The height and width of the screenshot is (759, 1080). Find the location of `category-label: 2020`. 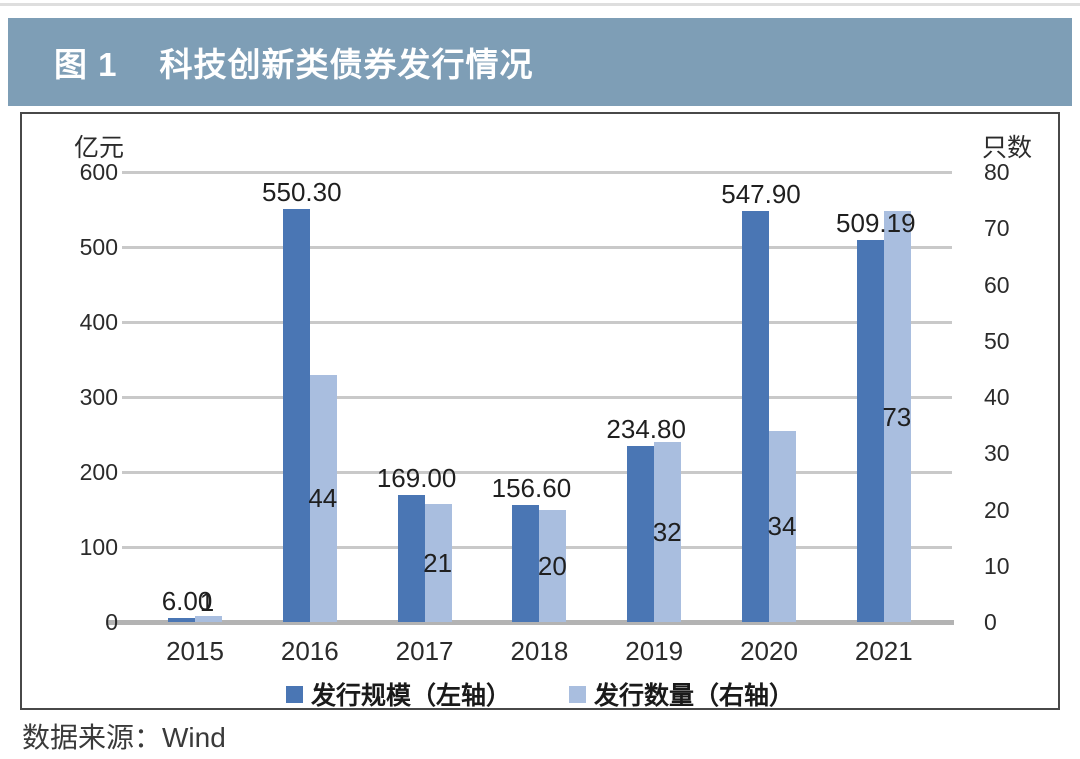

category-label: 2020 is located at coordinates (769, 651).